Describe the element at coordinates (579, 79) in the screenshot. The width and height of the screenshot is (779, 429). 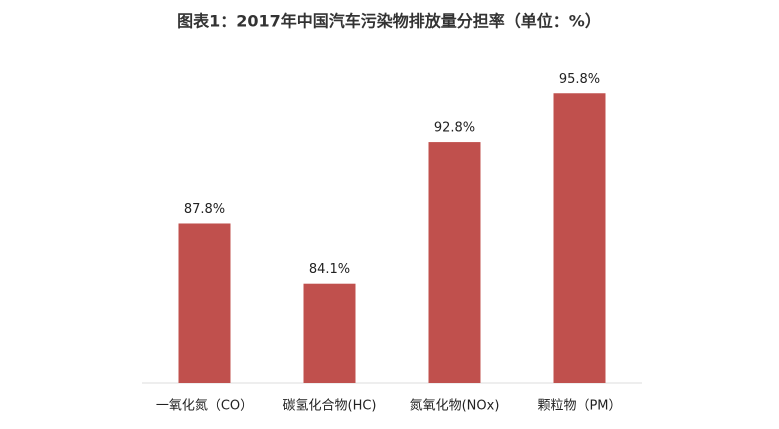
I see `value-label: 95.8%` at that location.